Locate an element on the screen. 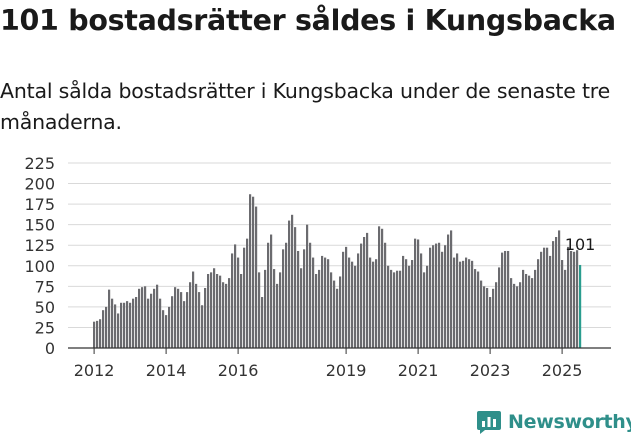 The image size is (631, 439). y-tick-label: 0 is located at coordinates (50, 348).